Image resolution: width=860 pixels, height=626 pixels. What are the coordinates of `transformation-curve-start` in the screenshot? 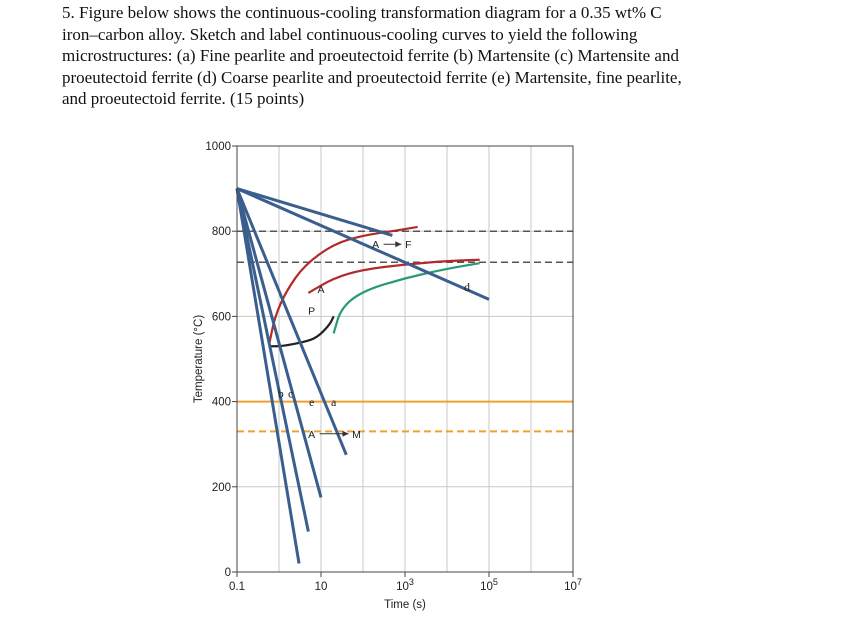 It's located at (343, 284).